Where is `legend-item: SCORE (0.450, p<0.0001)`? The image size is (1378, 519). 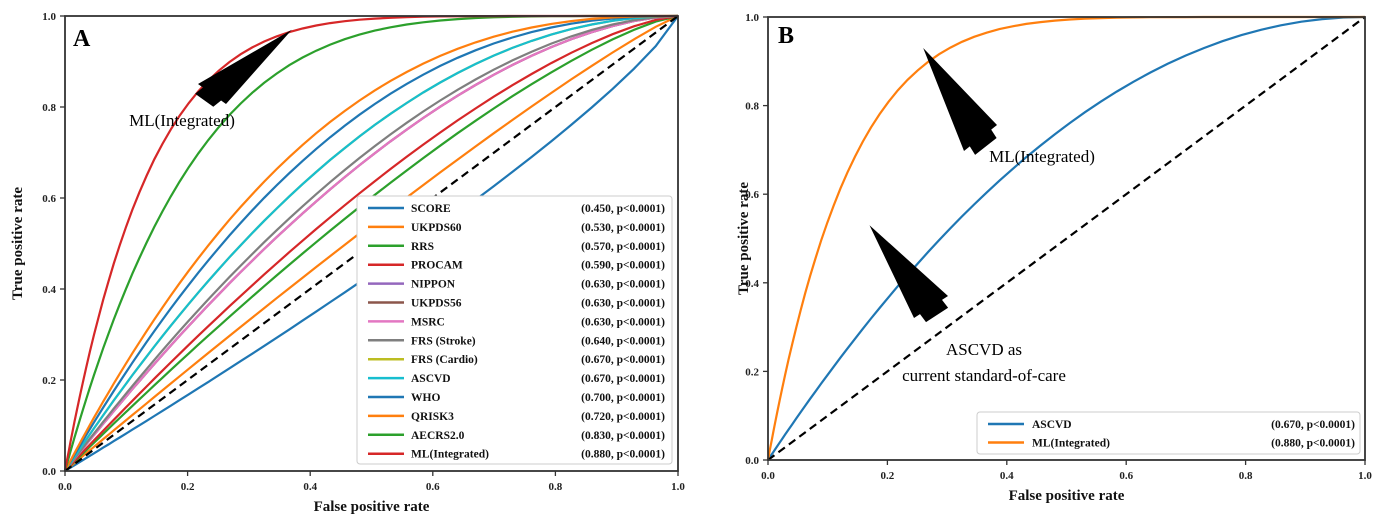
legend-item: SCORE (0.450, p<0.0001) is located at coordinates (516, 209).